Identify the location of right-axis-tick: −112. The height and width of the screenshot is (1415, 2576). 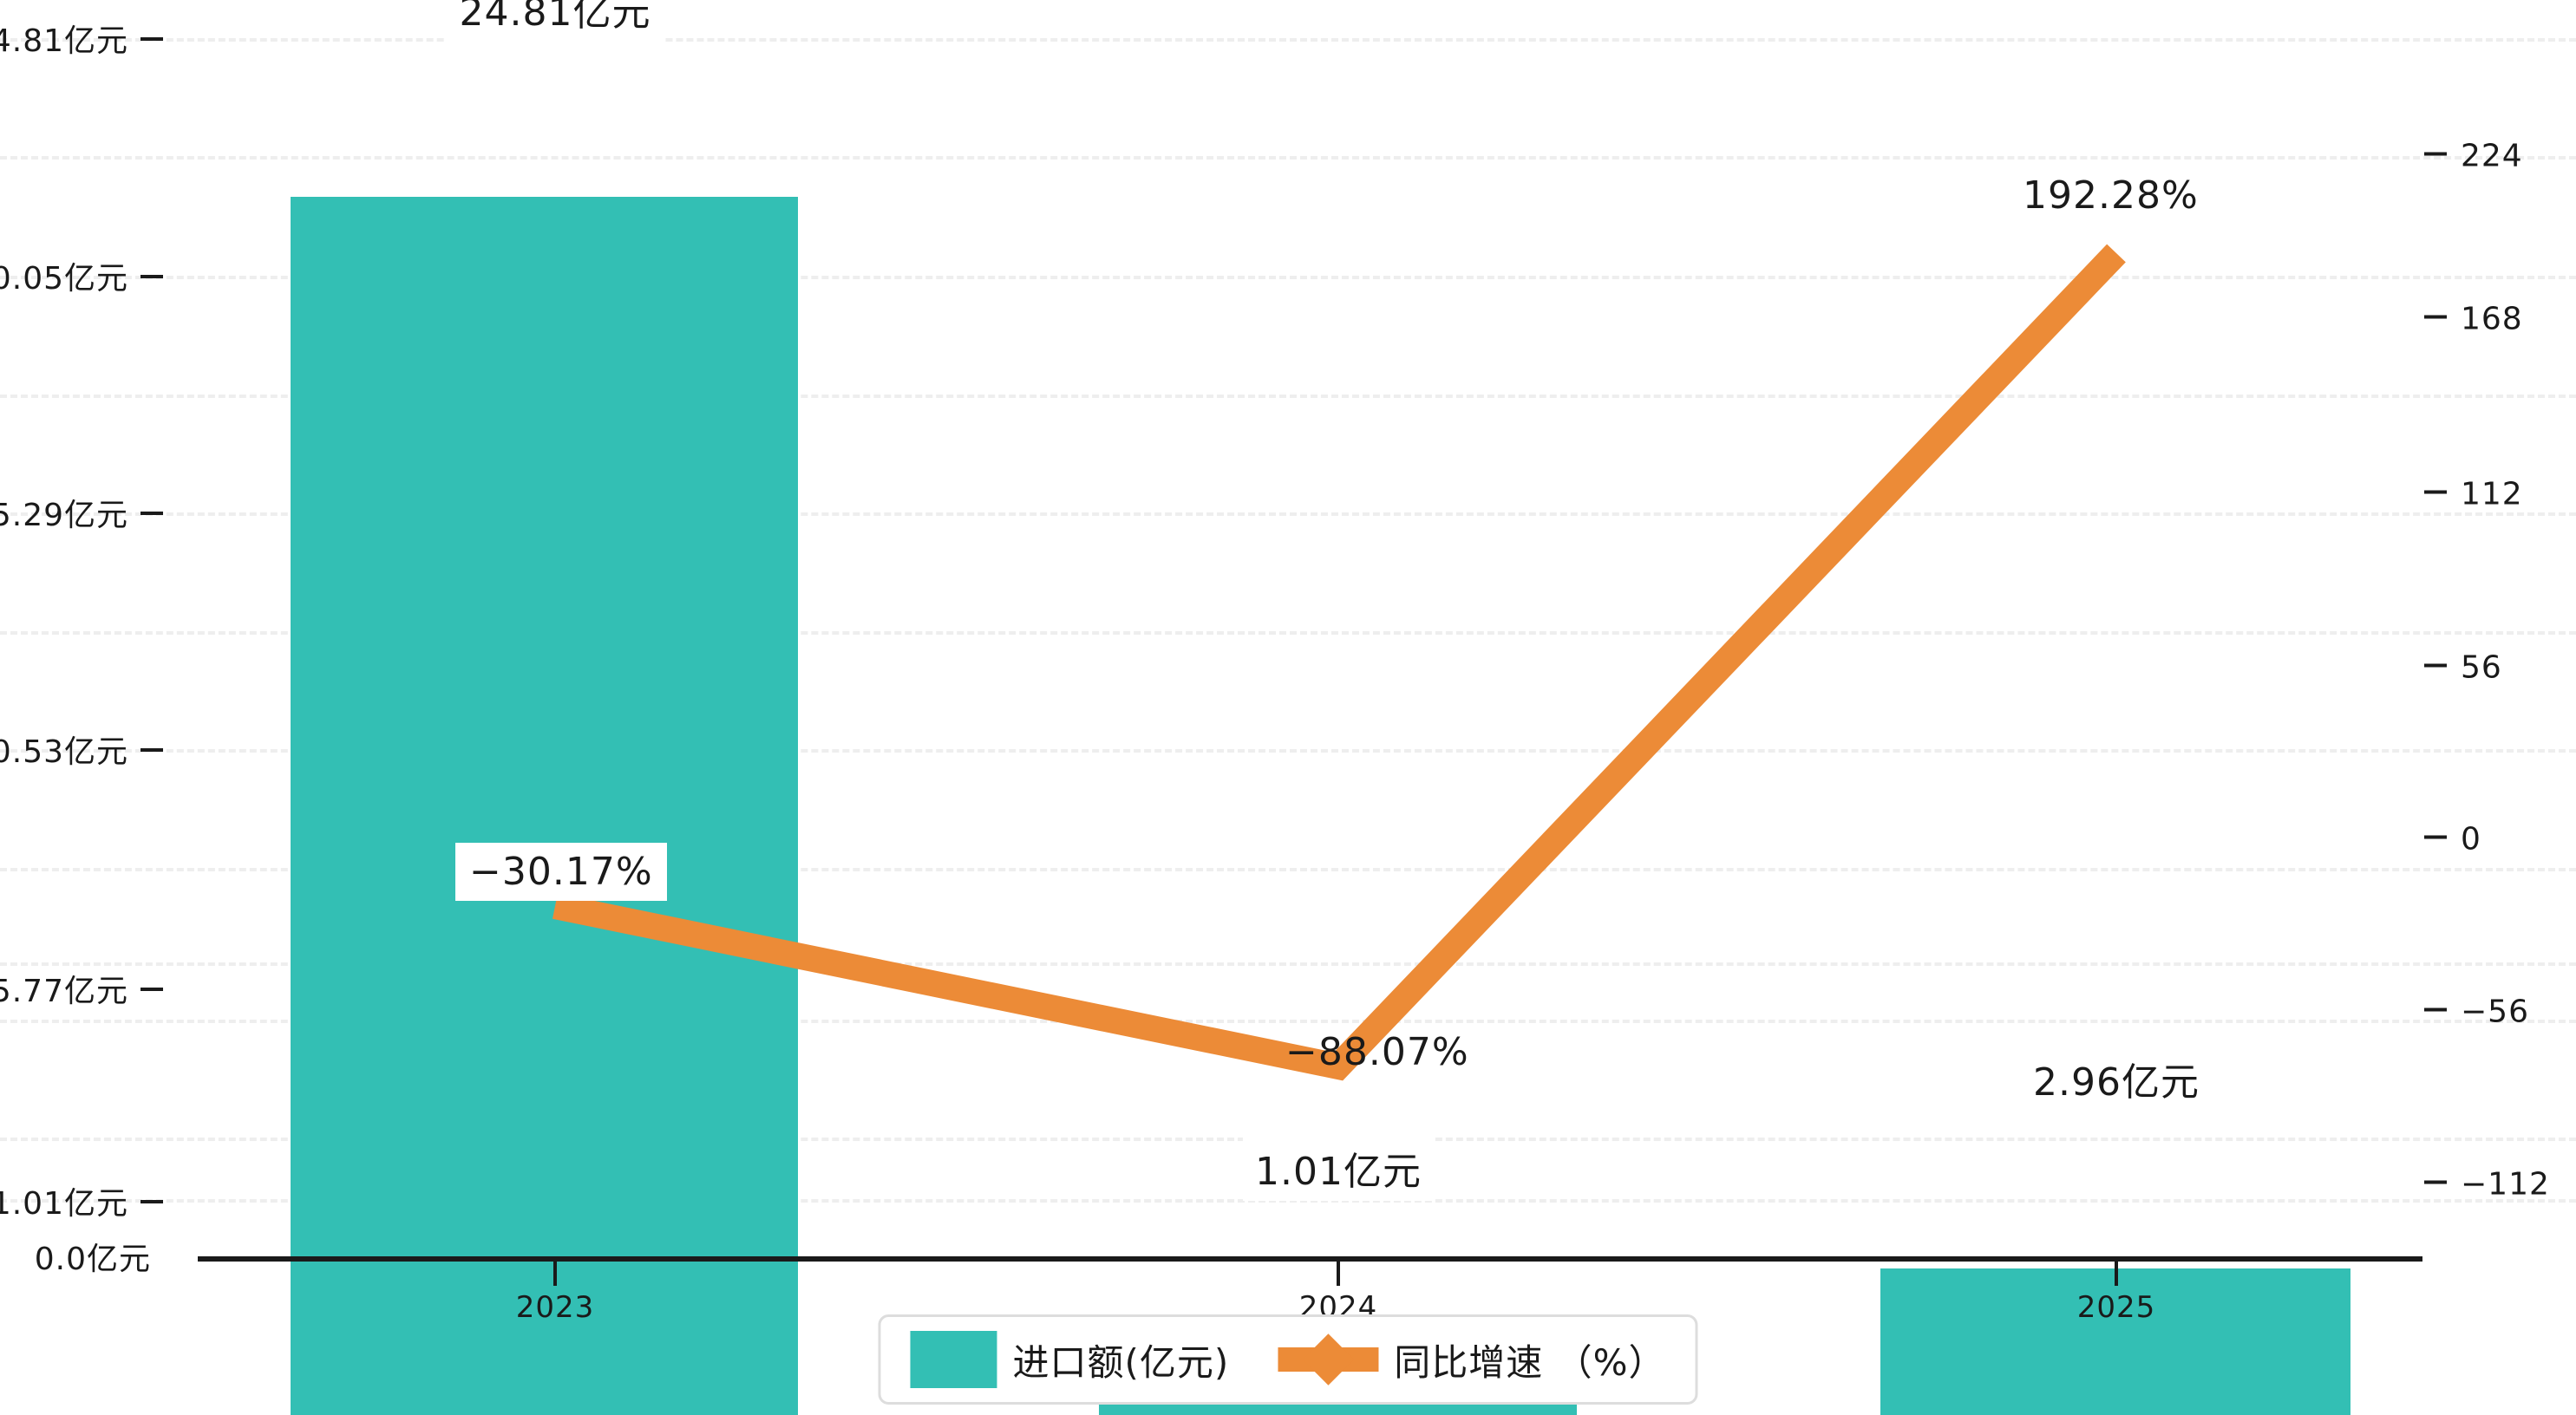
(2487, 1185).